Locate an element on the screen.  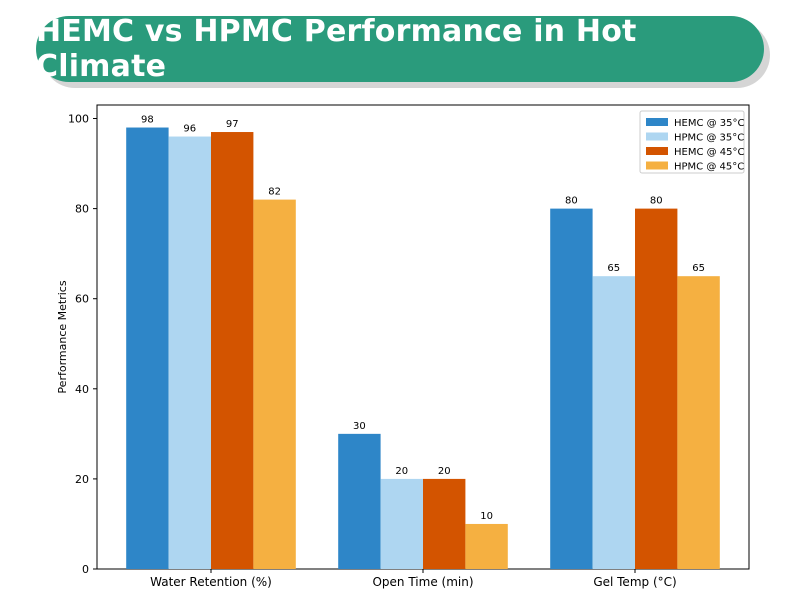
y-axis: 0 20 40 60 80 100 is located at coordinates (82, 344).